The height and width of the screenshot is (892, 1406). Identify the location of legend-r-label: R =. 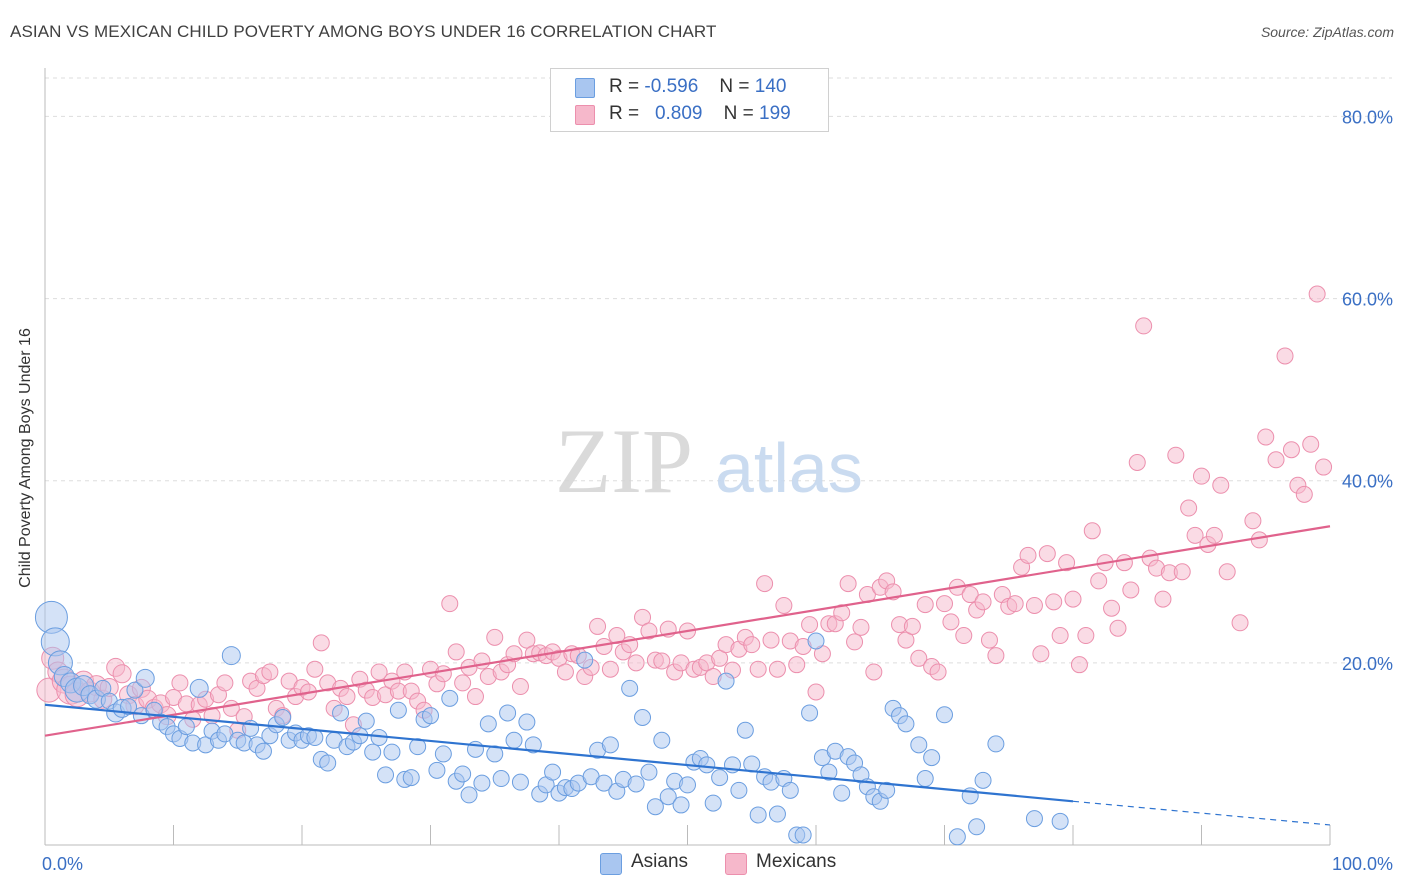
(624, 113).